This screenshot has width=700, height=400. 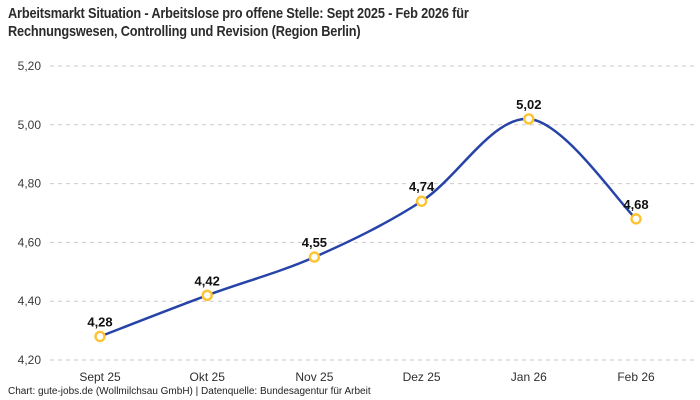 I want to click on data-point-label: 5,02, so click(x=528, y=104).